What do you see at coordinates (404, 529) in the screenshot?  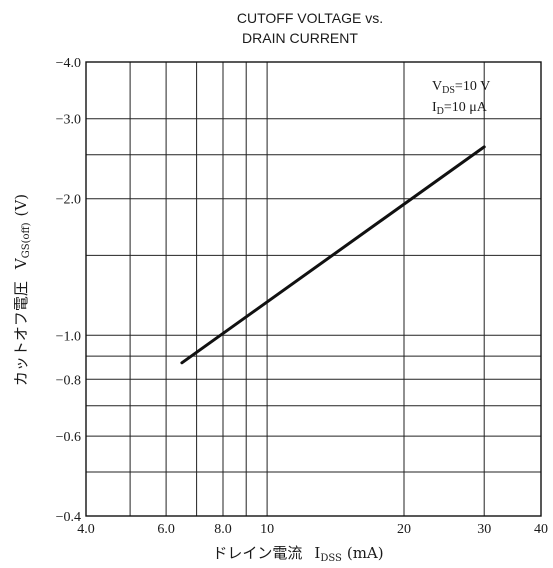 I see `x-tick-label: 20` at bounding box center [404, 529].